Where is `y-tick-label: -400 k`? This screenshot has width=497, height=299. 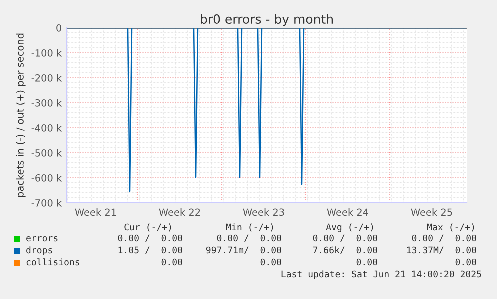 y-tick-label: -400 k is located at coordinates (47, 128).